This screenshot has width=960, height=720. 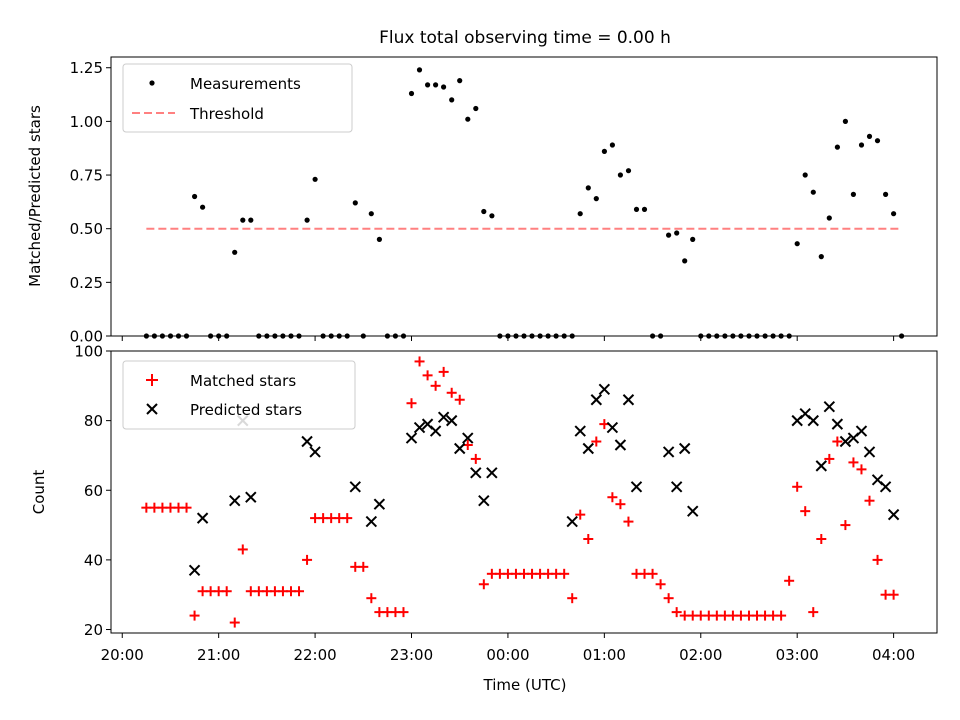 What do you see at coordinates (893, 655) in the screenshot?
I see `bottom-x-tick-label: 04:00` at bounding box center [893, 655].